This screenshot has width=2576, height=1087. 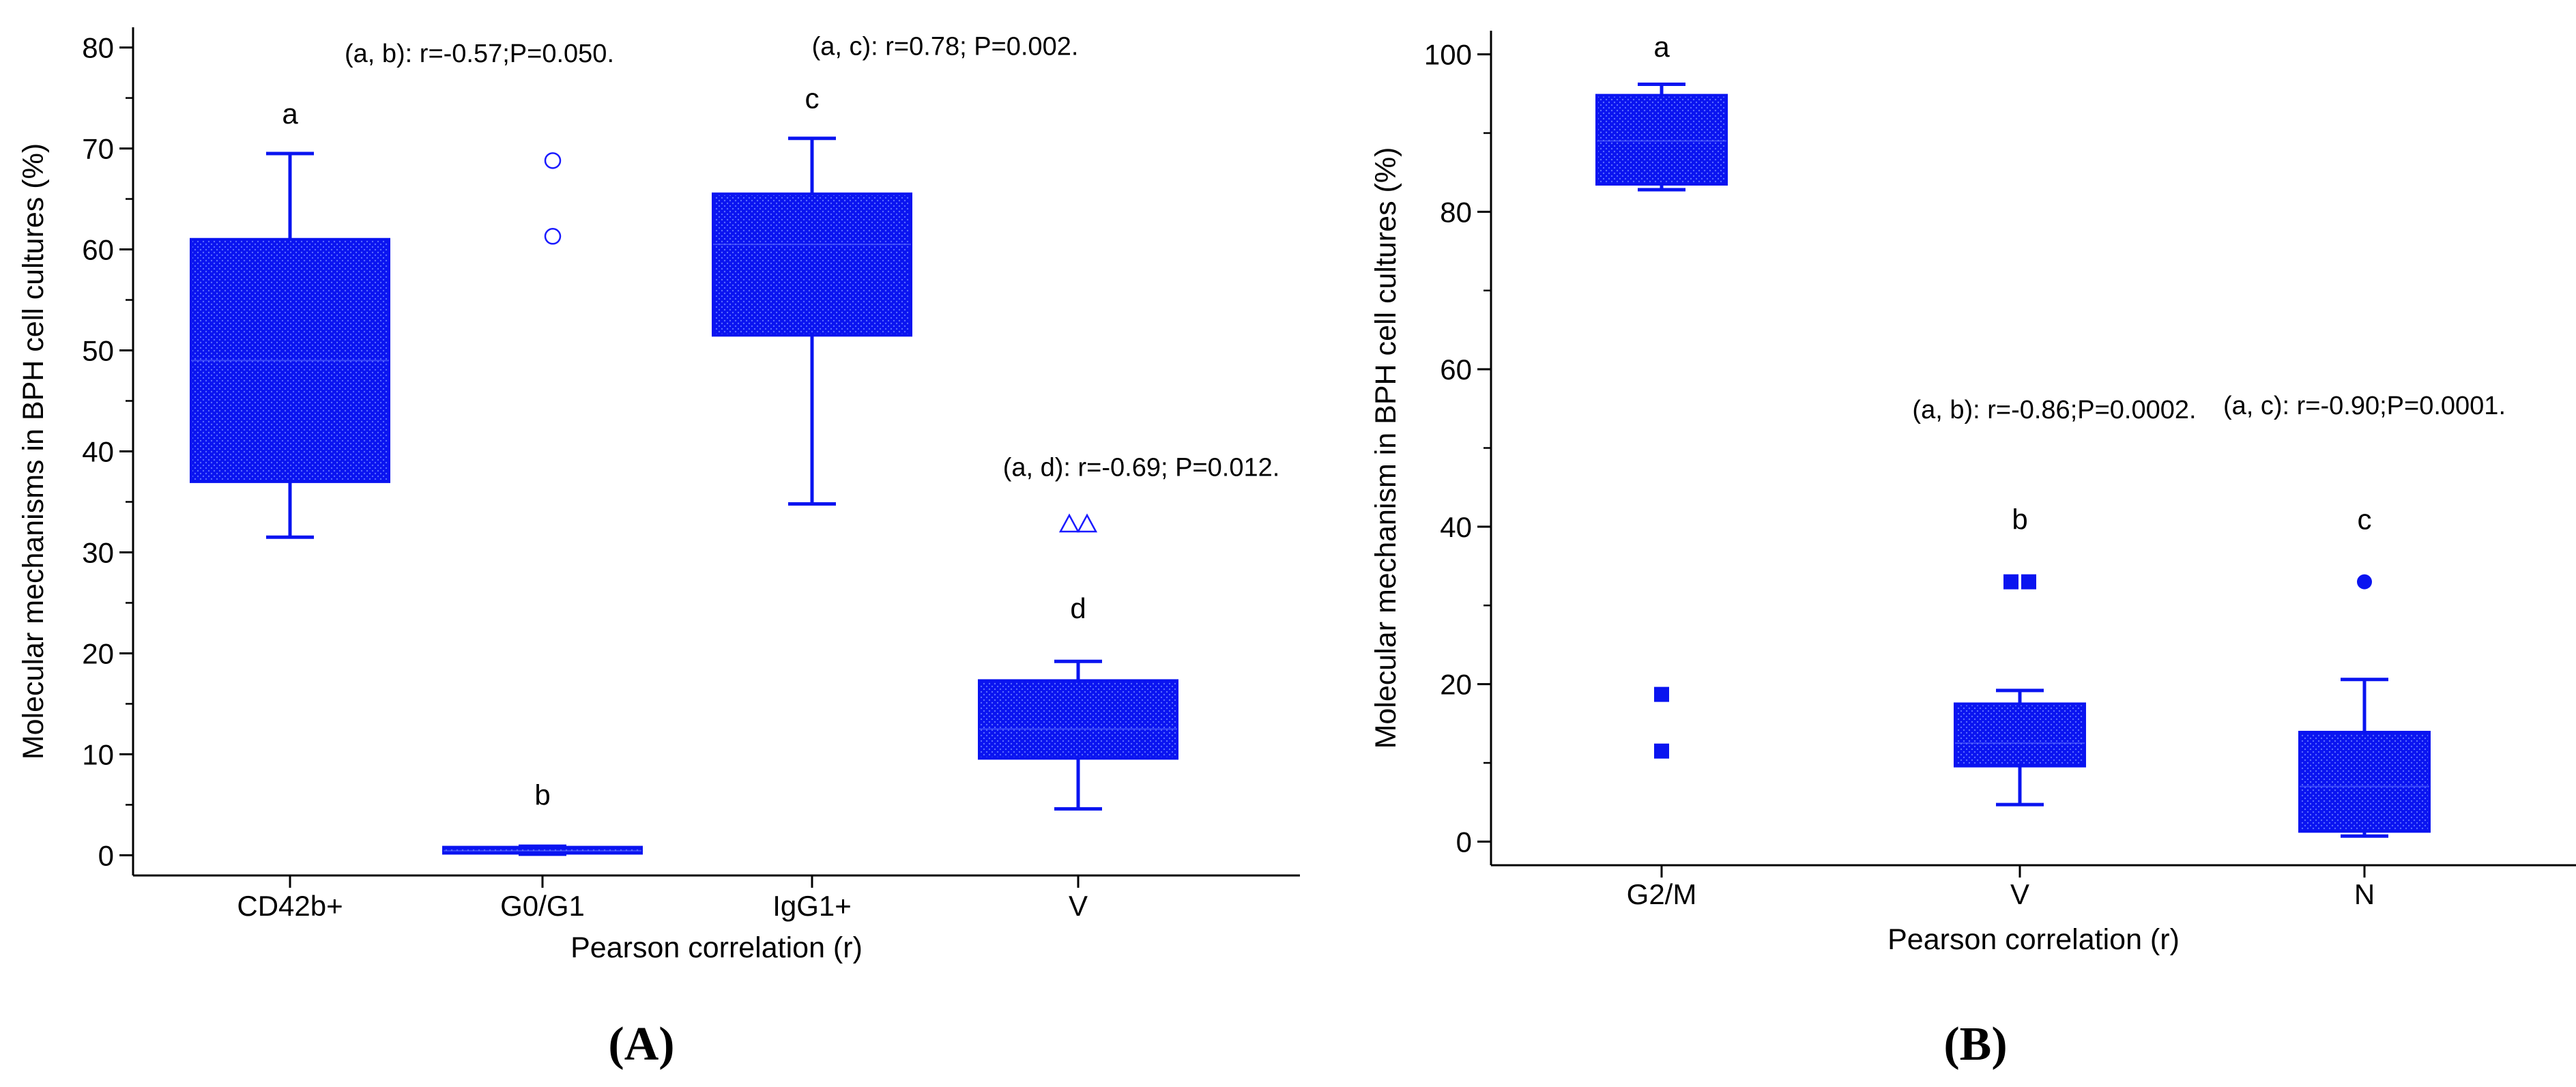 What do you see at coordinates (2364, 894) in the screenshot?
I see `x-tick-label: N` at bounding box center [2364, 894].